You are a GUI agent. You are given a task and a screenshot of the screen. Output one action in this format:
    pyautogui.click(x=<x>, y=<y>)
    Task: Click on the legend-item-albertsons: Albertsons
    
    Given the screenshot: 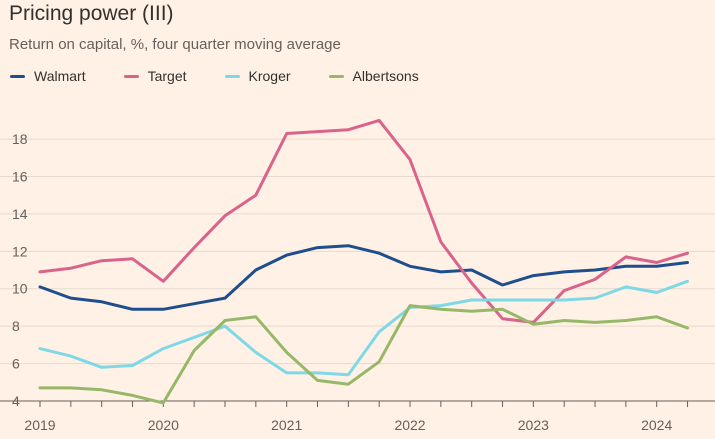 What is the action you would take?
    pyautogui.click(x=373, y=76)
    